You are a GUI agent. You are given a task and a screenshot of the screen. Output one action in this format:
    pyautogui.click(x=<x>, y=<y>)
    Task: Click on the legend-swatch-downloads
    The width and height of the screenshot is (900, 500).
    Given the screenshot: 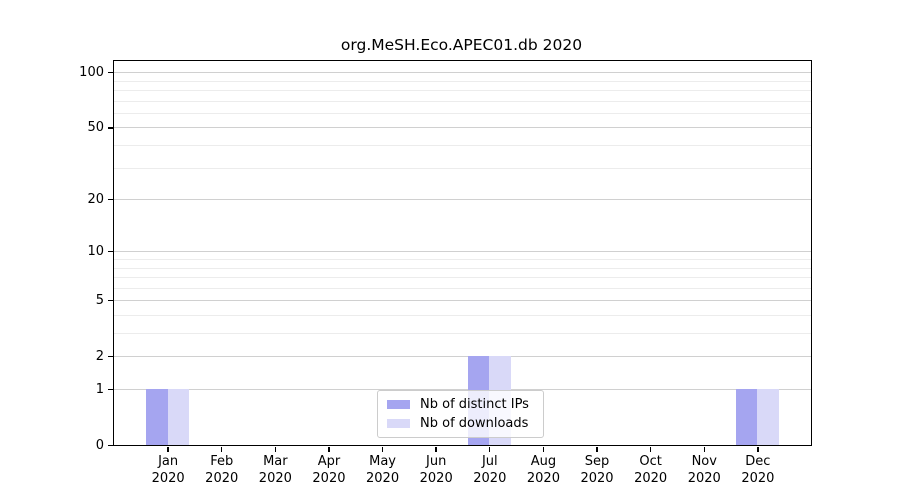 What is the action you would take?
    pyautogui.click(x=398, y=423)
    